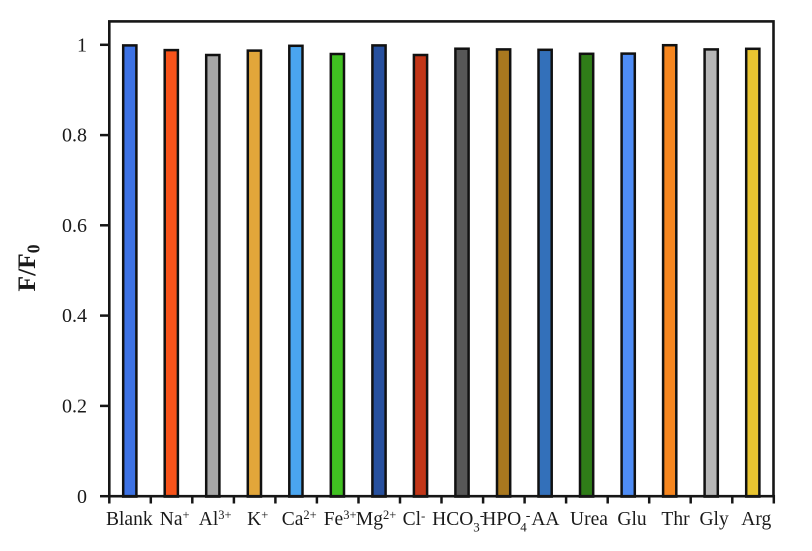  Describe the element at coordinates (175, 519) in the screenshot. I see `svg-text: Na+` at that location.